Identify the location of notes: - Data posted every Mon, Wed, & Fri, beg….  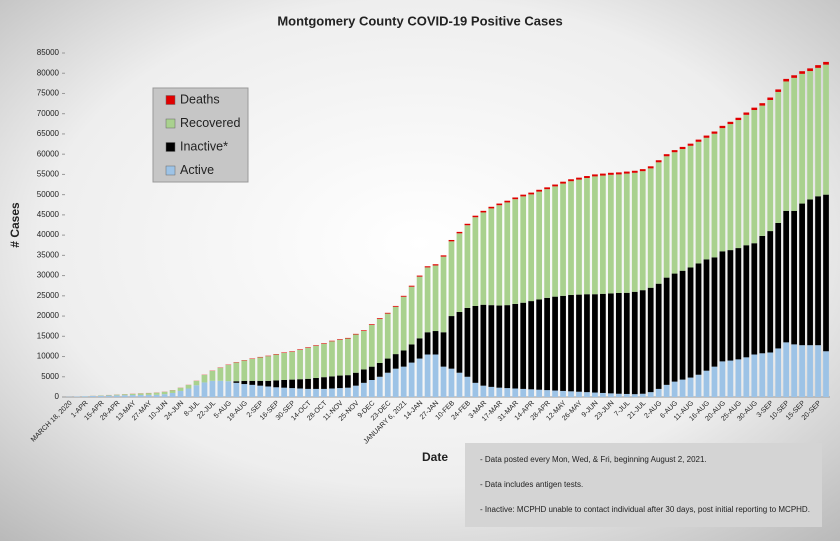
(645, 484).